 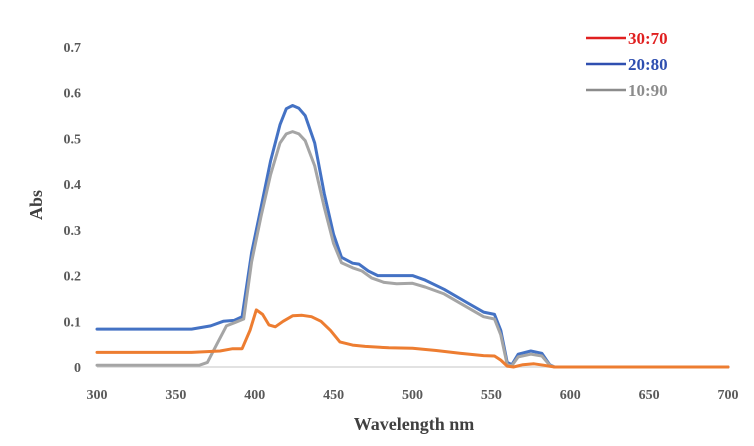 What do you see at coordinates (73, 94) in the screenshot?
I see `y-tick-label: 0.6` at bounding box center [73, 94].